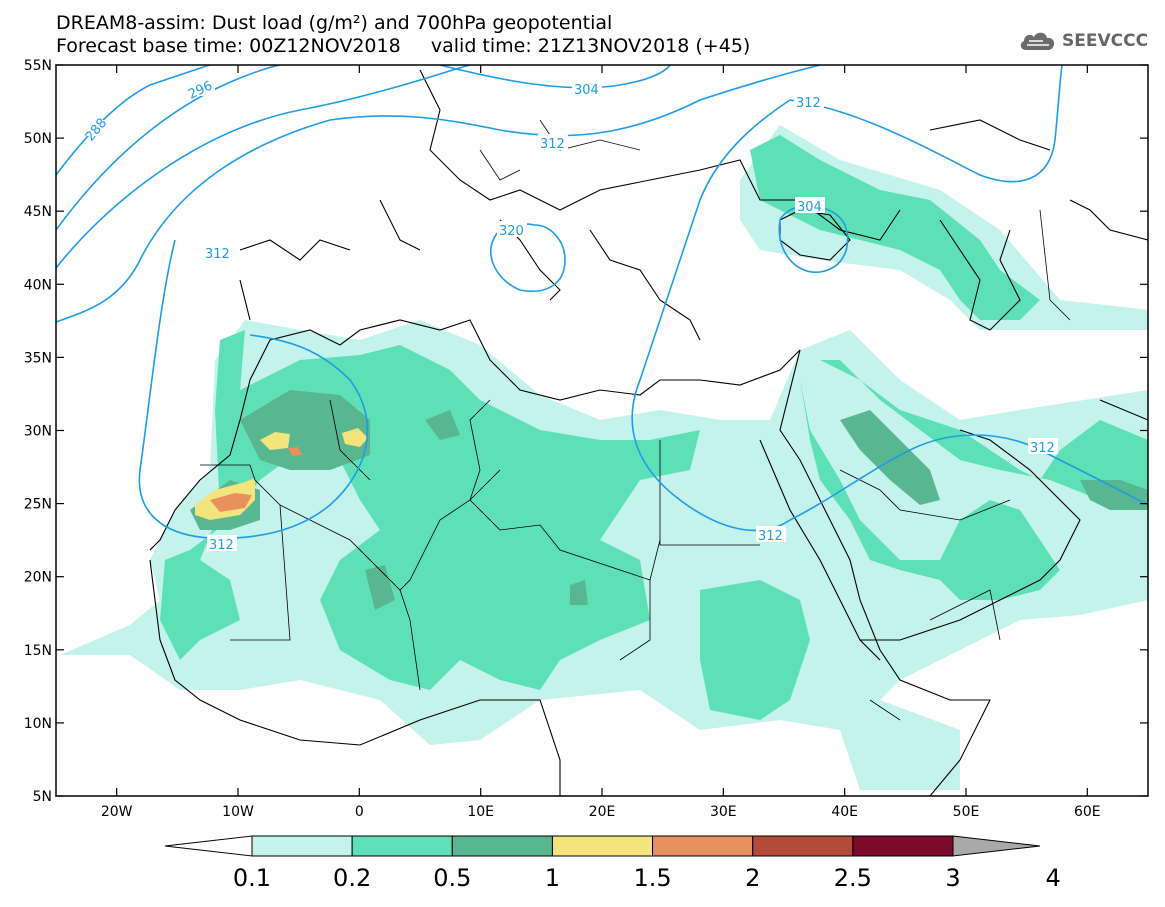 The image size is (1165, 907). Describe the element at coordinates (38, 432) in the screenshot. I see `latitude-label: 30N` at that location.